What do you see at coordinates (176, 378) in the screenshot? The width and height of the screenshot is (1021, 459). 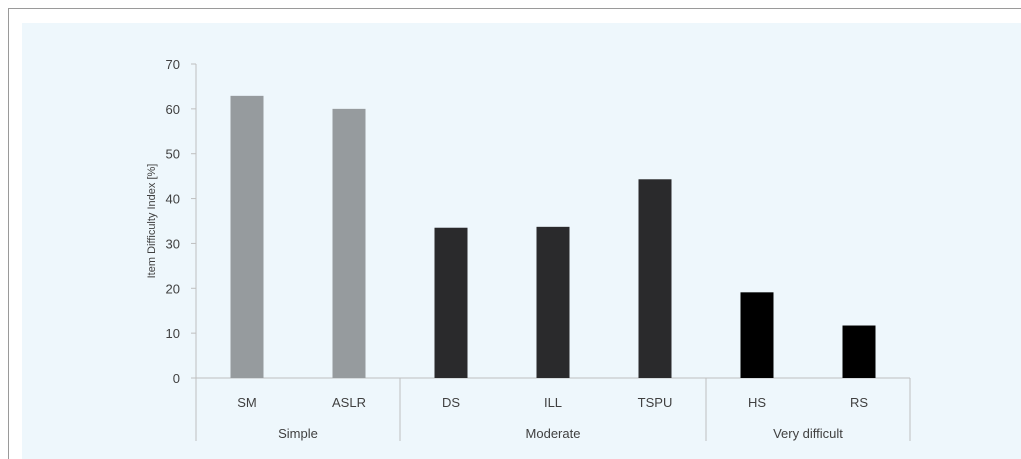 I see `y-tick-label: 0` at bounding box center [176, 378].